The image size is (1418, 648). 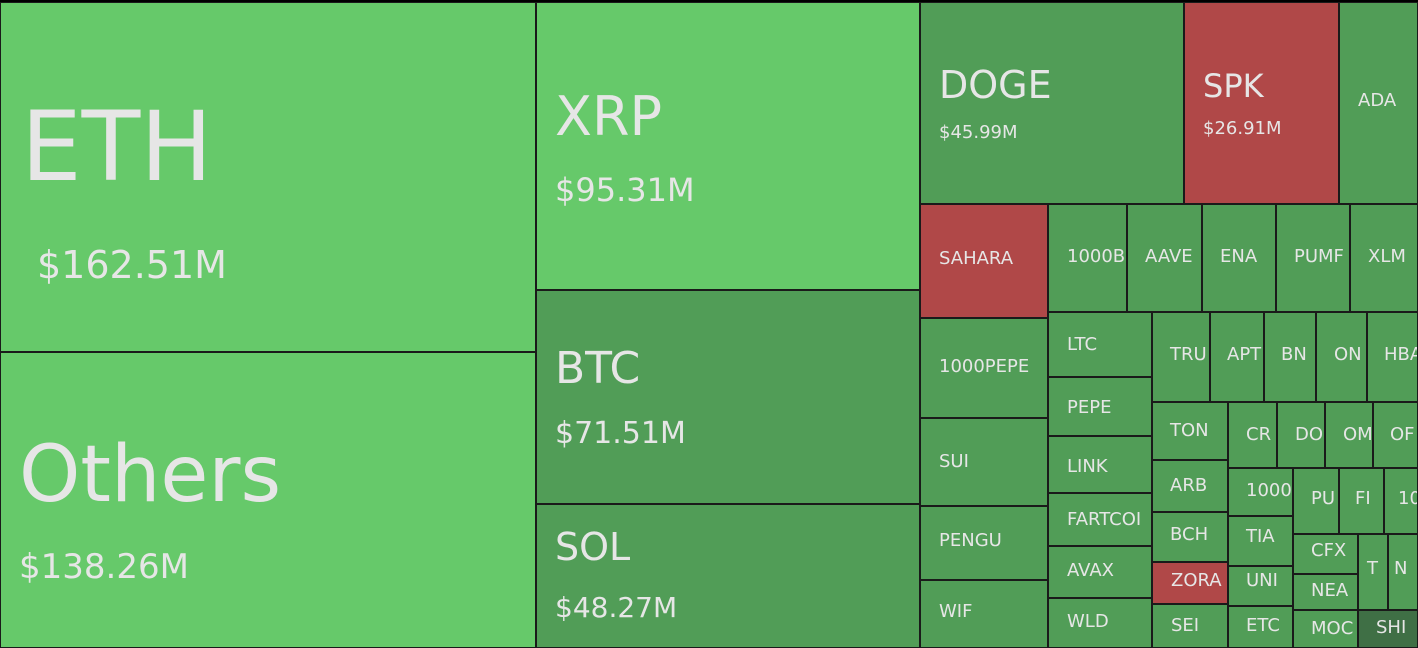 What do you see at coordinates (1363, 498) in the screenshot?
I see `tile-symbol: FI` at bounding box center [1363, 498].